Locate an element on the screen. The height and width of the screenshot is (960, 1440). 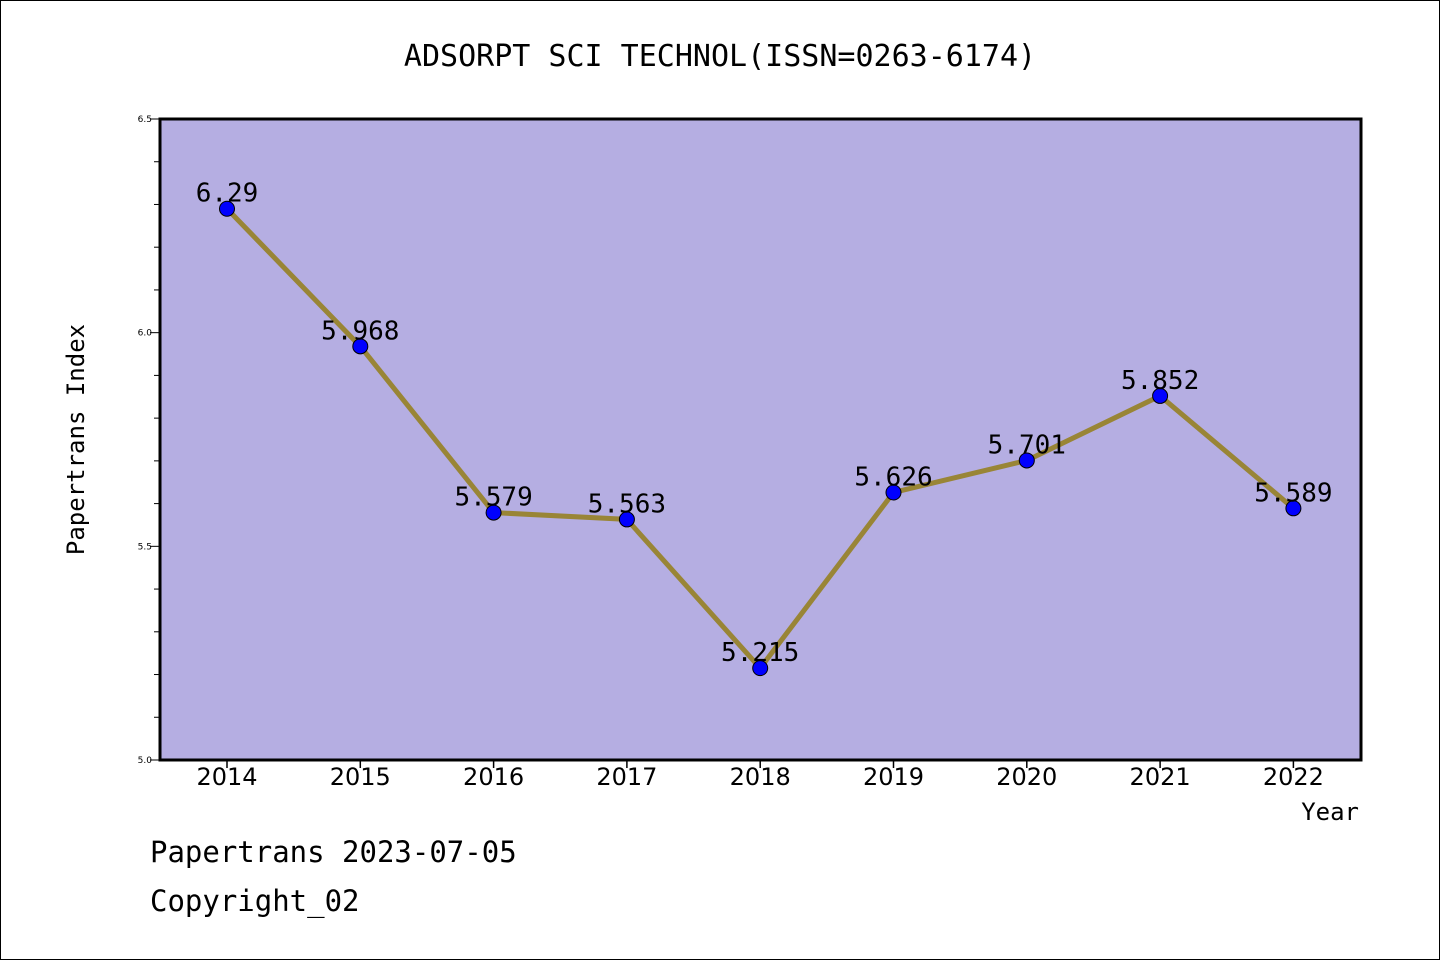
x-tick-label: 2017 is located at coordinates (626, 777).